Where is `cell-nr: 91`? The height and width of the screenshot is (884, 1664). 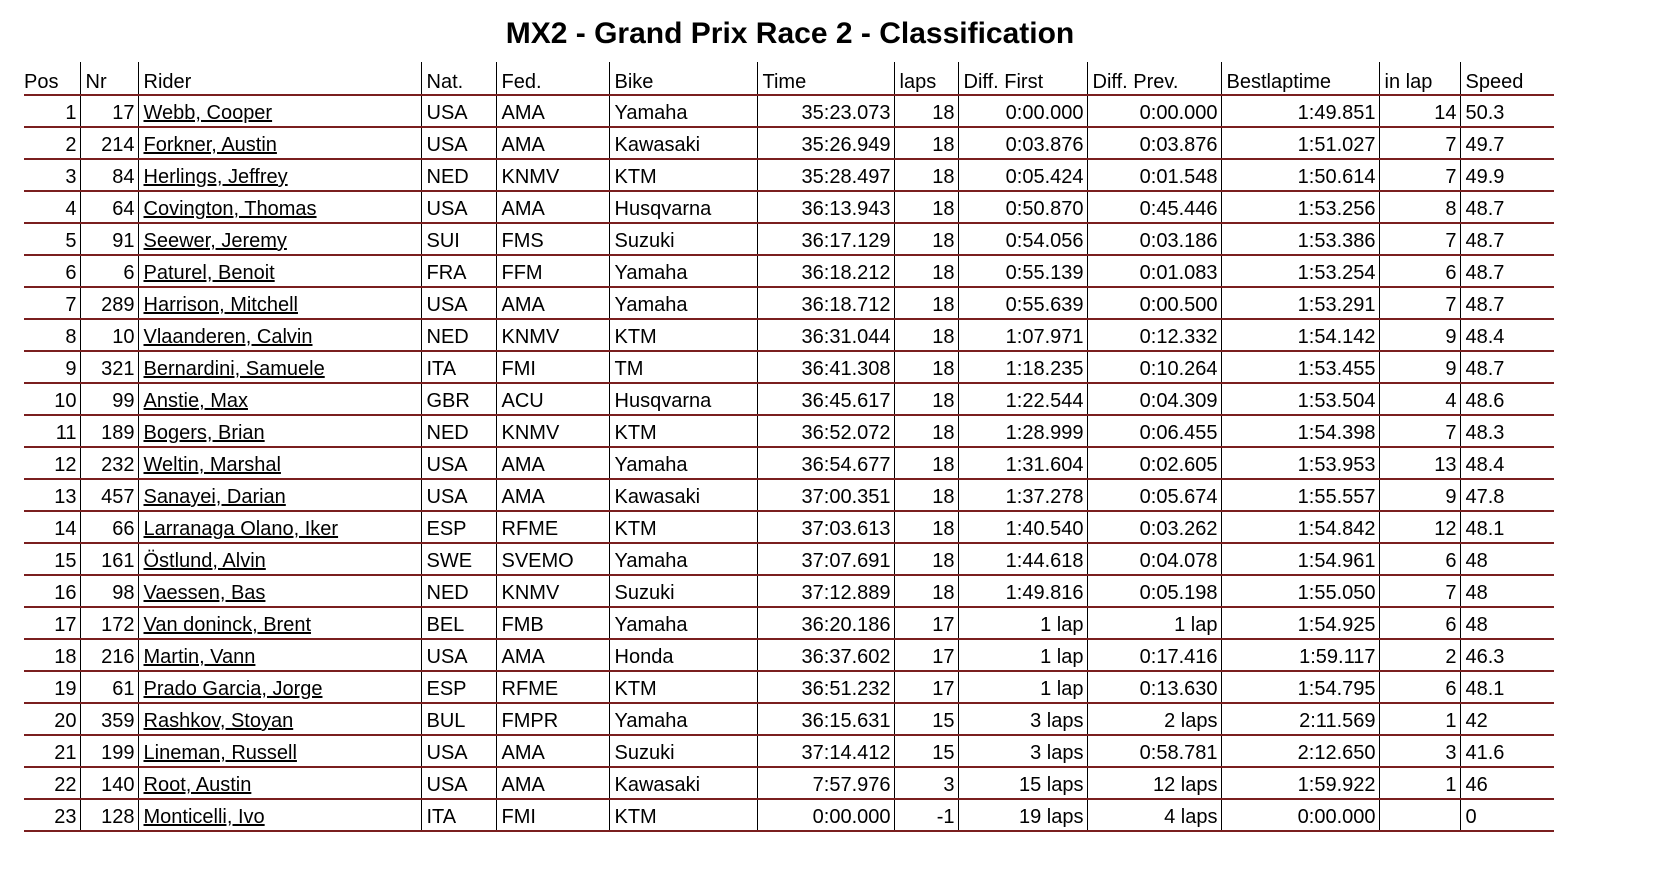
cell-nr: 91 is located at coordinates (109, 239).